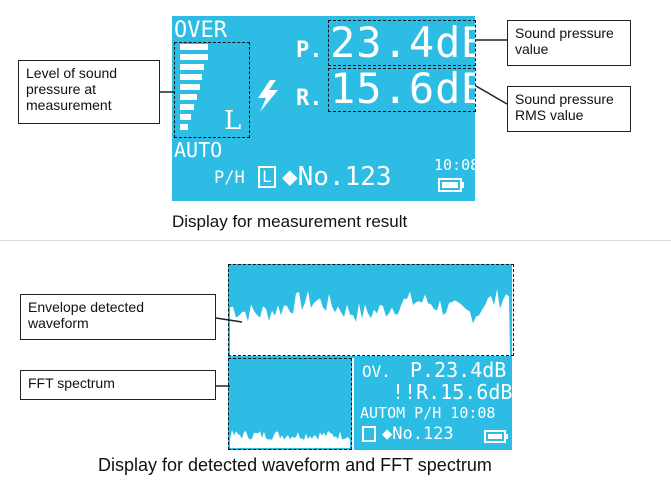 Image resolution: width=671 pixels, height=481 pixels. I want to click on callout-level: Level of sound pressure at measurement, so click(89, 92).